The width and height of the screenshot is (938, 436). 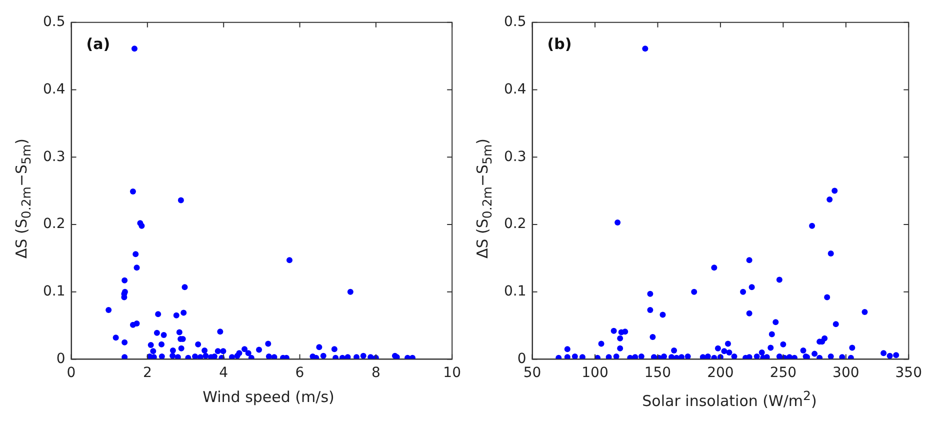 What do you see at coordinates (720, 373) in the screenshot?
I see `x-tick-label: 200` at bounding box center [720, 373].